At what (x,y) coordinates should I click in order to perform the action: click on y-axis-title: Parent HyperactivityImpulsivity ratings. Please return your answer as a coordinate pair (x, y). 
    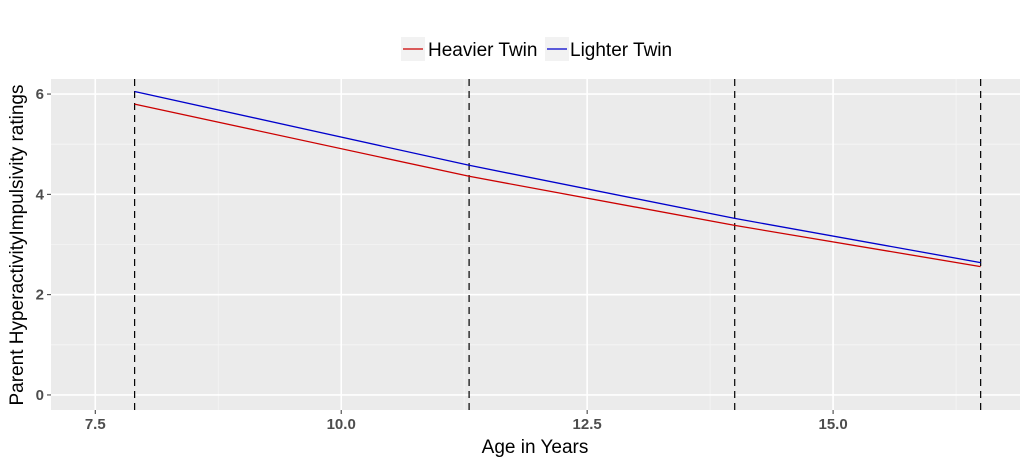
    Looking at the image, I should click on (17, 245).